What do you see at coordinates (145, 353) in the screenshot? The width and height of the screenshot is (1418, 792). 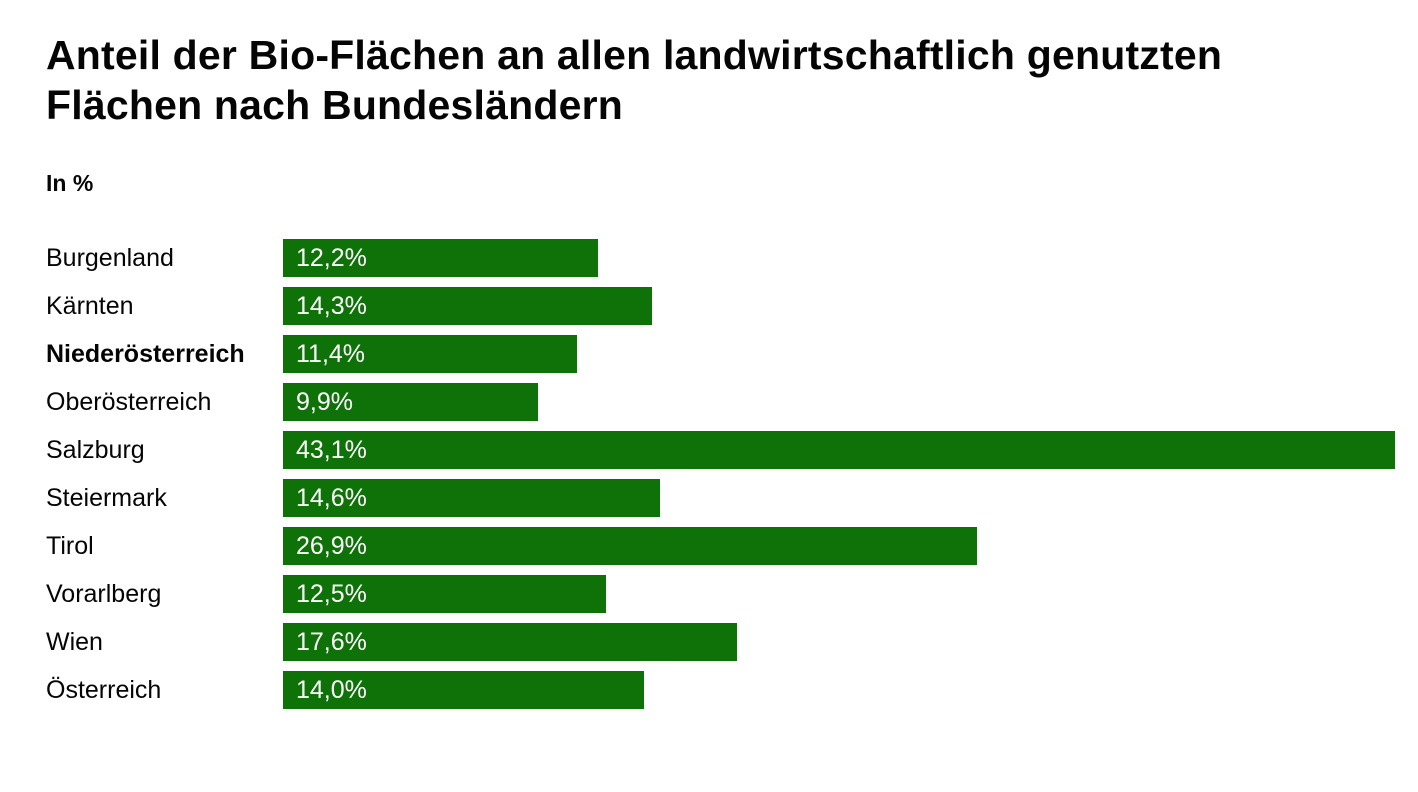 I see `row-label: Niederösterreich` at bounding box center [145, 353].